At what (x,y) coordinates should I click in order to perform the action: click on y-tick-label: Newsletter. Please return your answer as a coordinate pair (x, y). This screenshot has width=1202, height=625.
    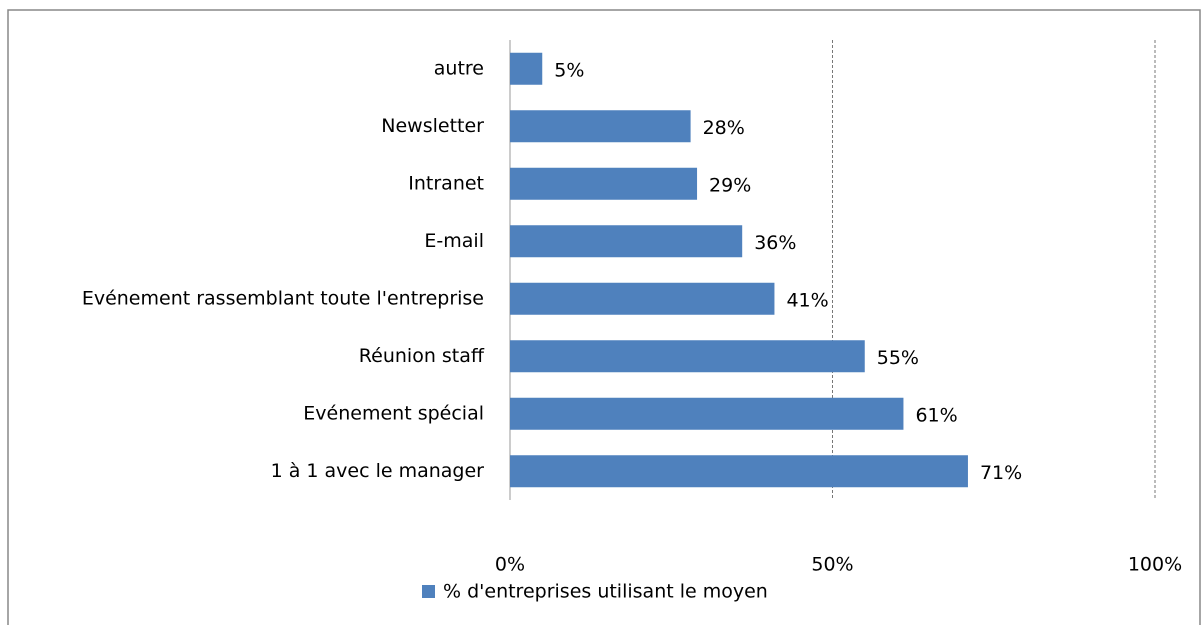
    Looking at the image, I should click on (432, 126).